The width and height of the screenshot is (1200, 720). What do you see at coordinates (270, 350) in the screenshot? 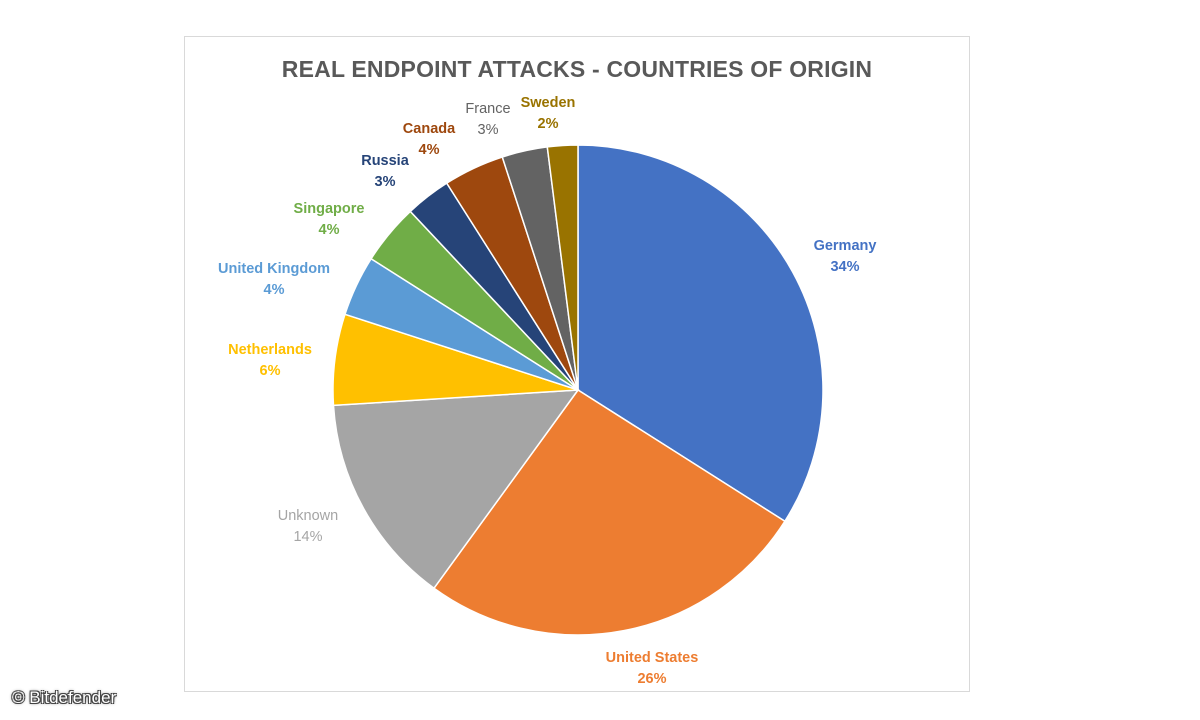
I see `slice-label-netherlands: Netherlands` at bounding box center [270, 350].